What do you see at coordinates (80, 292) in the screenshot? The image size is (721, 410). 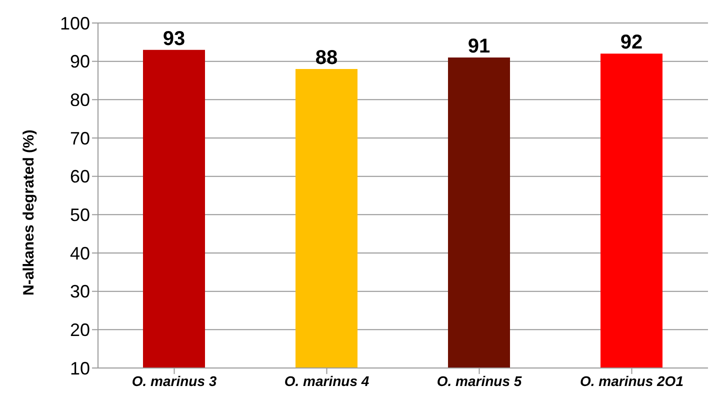 I see `y-tick-label: 30` at bounding box center [80, 292].